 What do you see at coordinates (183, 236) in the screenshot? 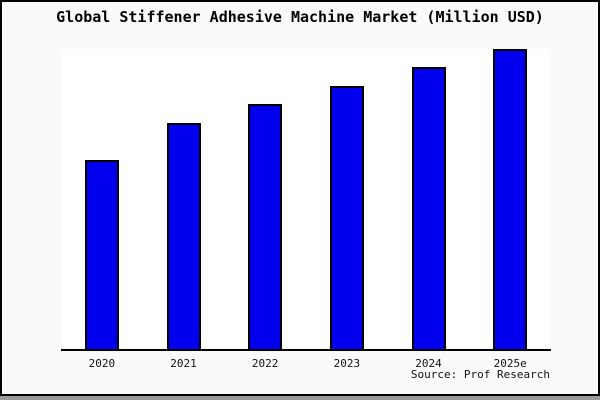
I see `bar-2021` at bounding box center [183, 236].